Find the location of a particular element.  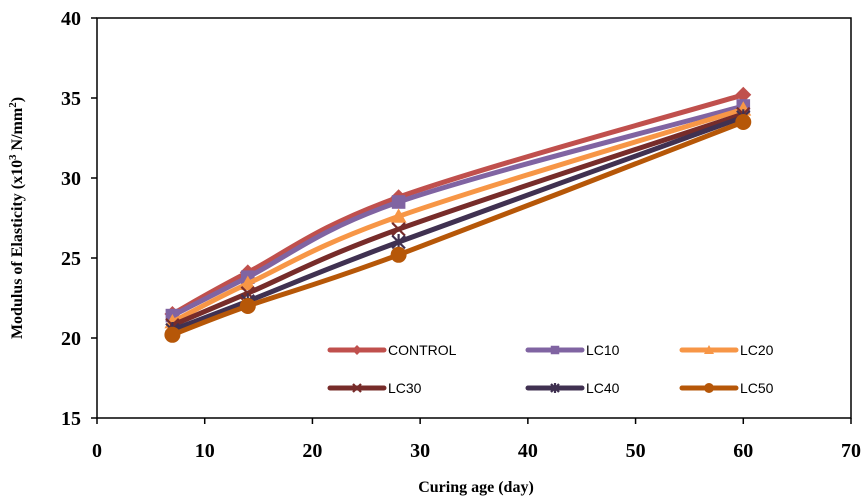

legend-item-control: CONTROL is located at coordinates (392, 350).